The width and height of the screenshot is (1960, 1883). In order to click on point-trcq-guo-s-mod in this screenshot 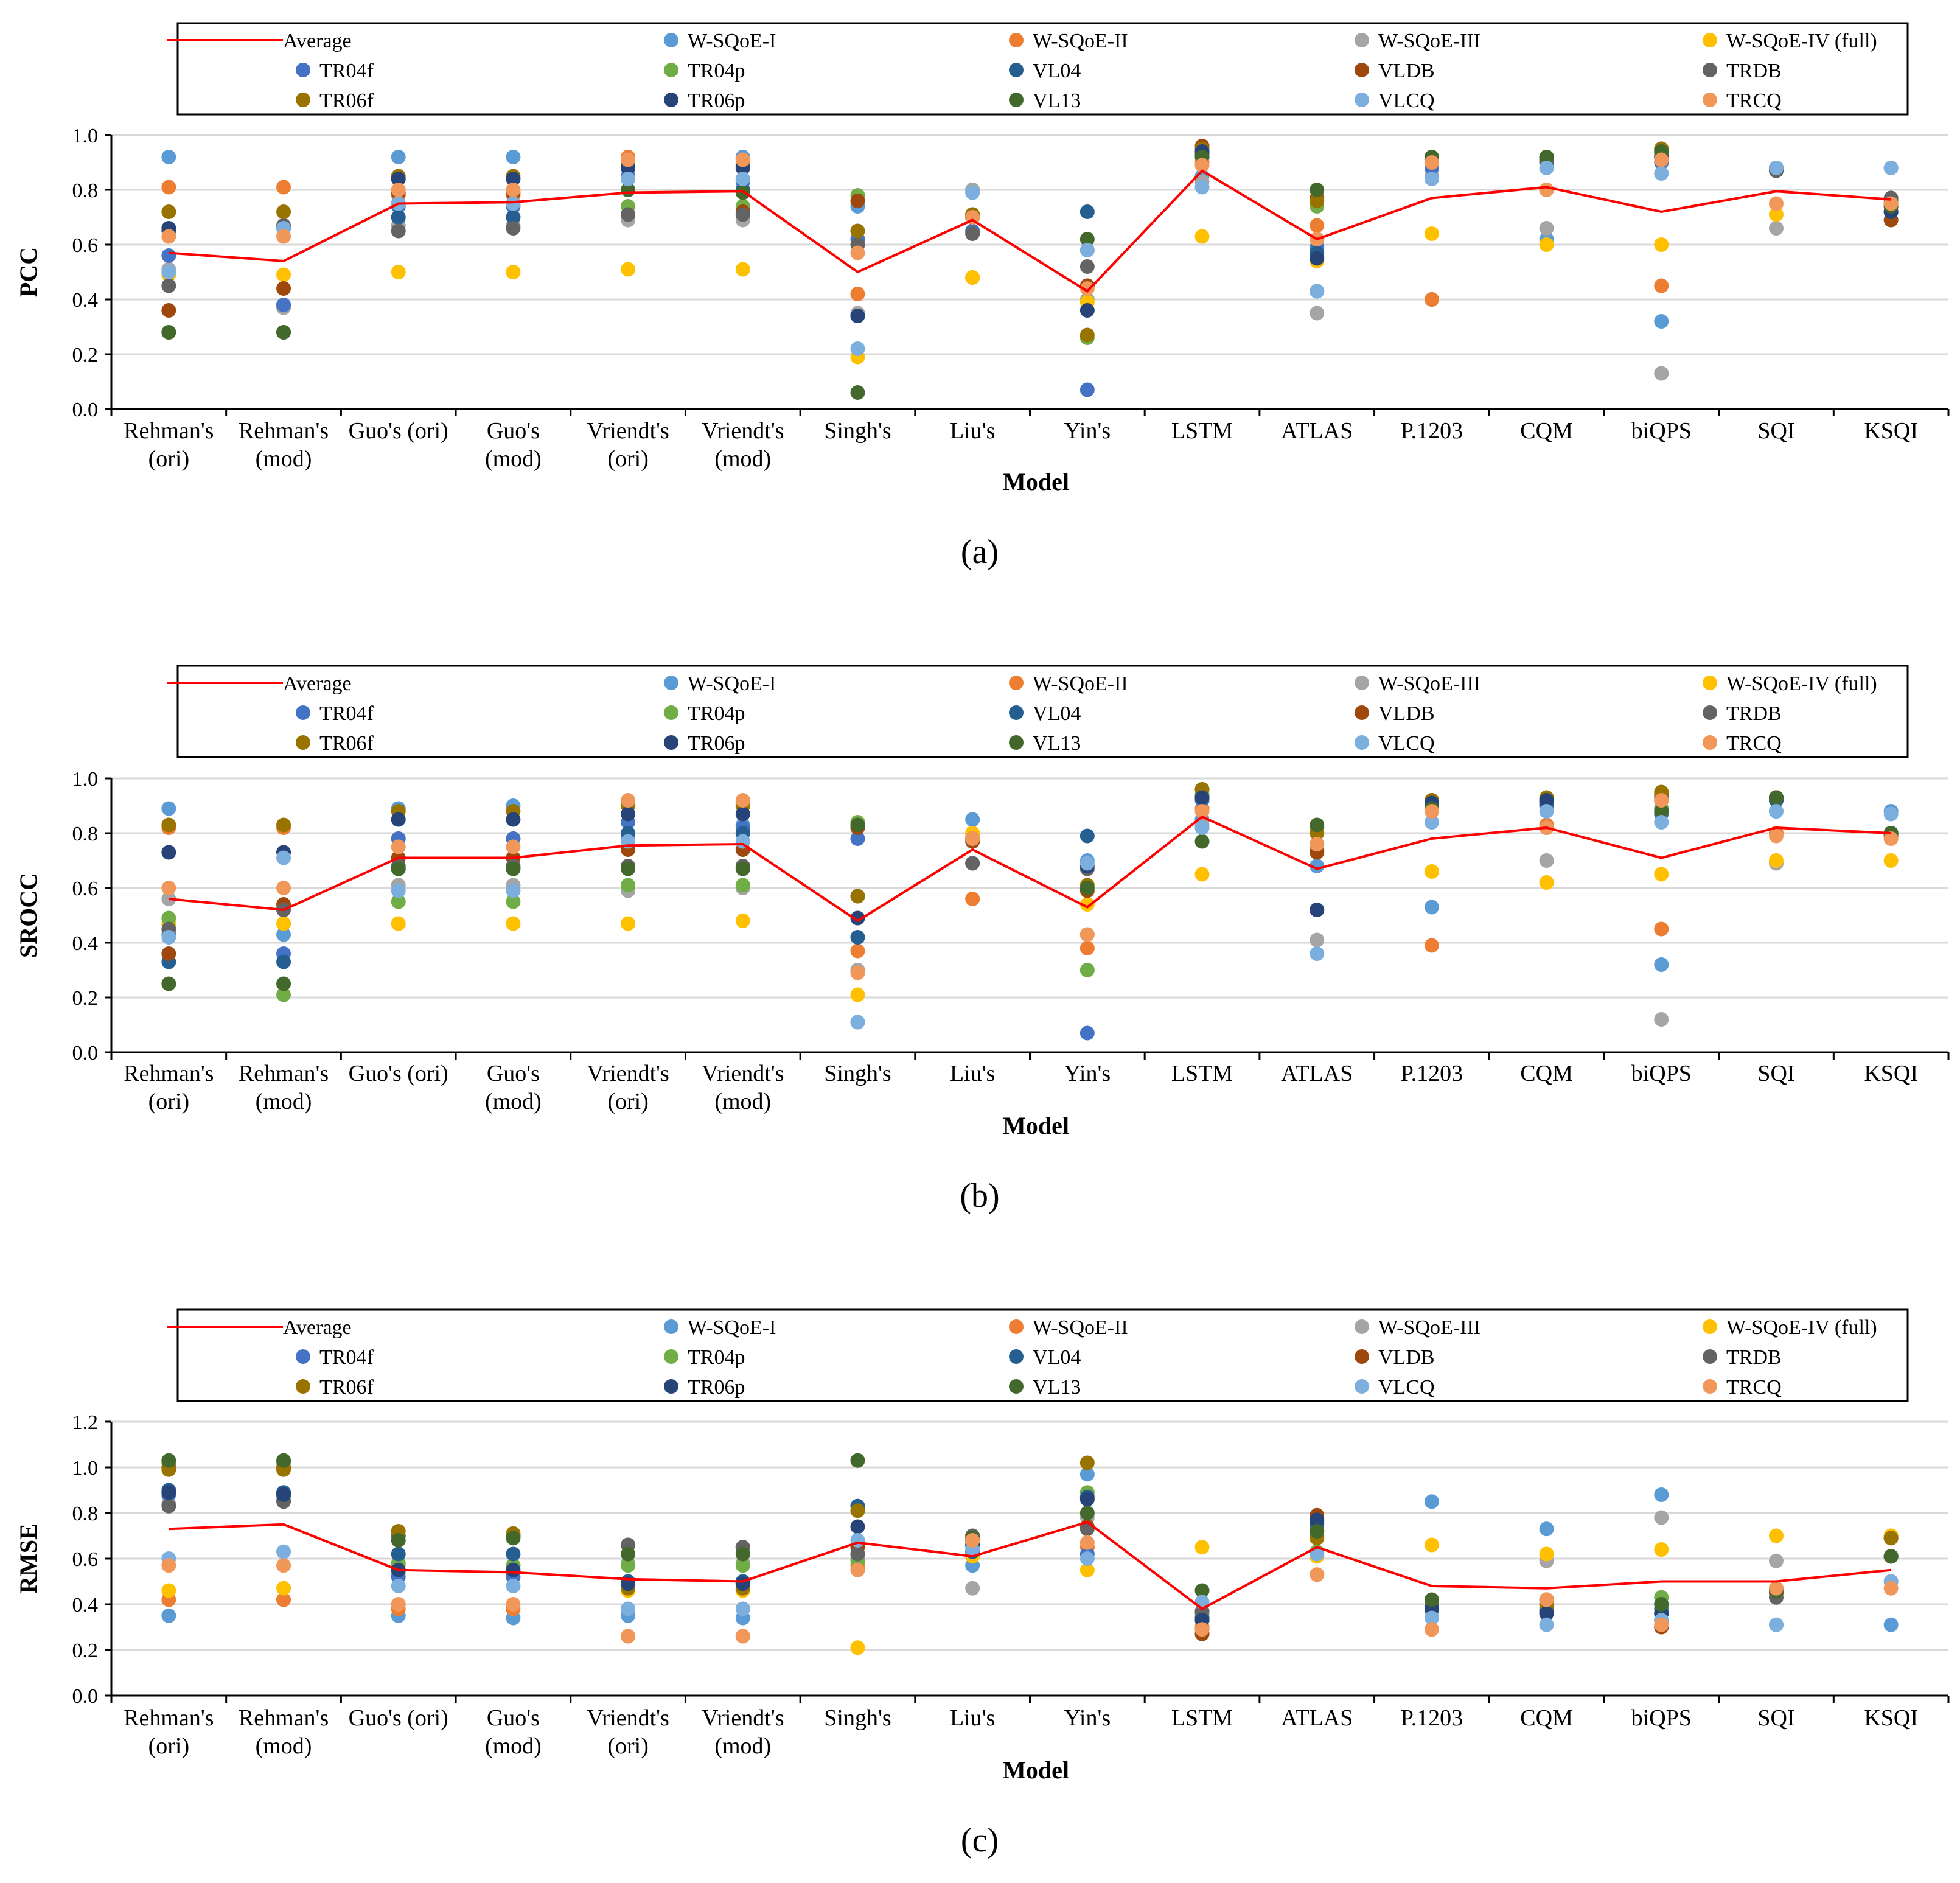, I will do `click(513, 1604)`.